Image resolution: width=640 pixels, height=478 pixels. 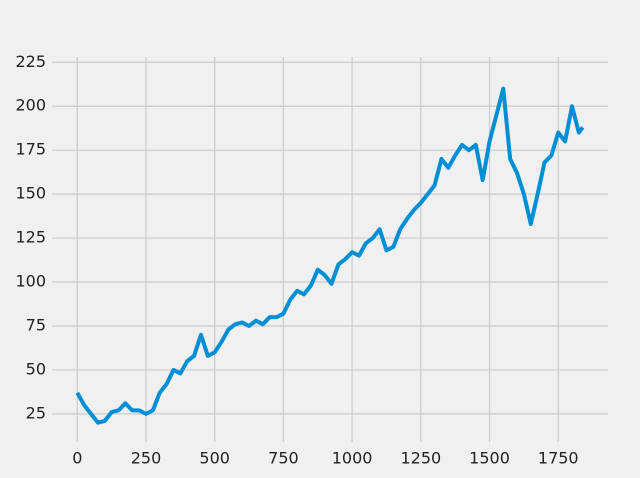 I want to click on y-tick-label: 200, so click(x=30, y=105).